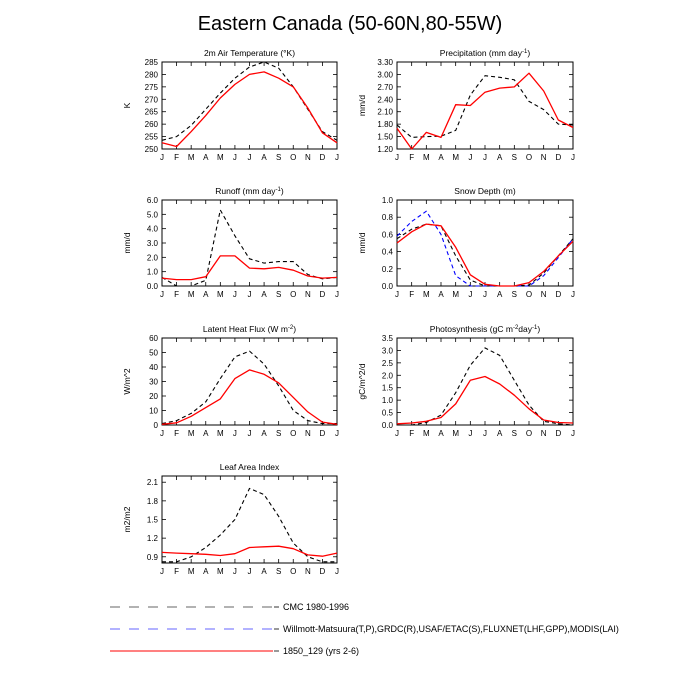 This screenshot has width=700, height=700. What do you see at coordinates (385, 87) in the screenshot?
I see `y-tick-label: 2.70` at bounding box center [385, 87].